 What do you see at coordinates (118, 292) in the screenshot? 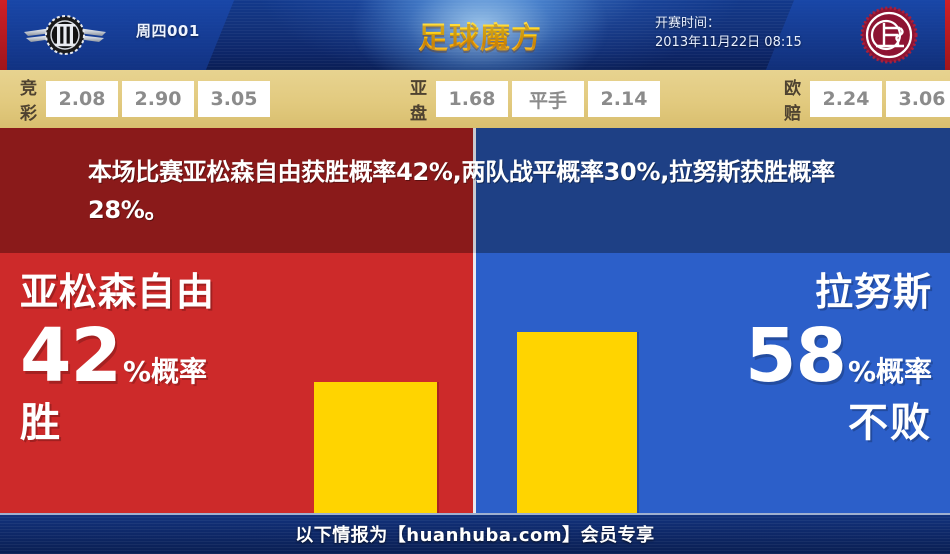
I see `home-team-name: 亚松森自由` at bounding box center [118, 292].